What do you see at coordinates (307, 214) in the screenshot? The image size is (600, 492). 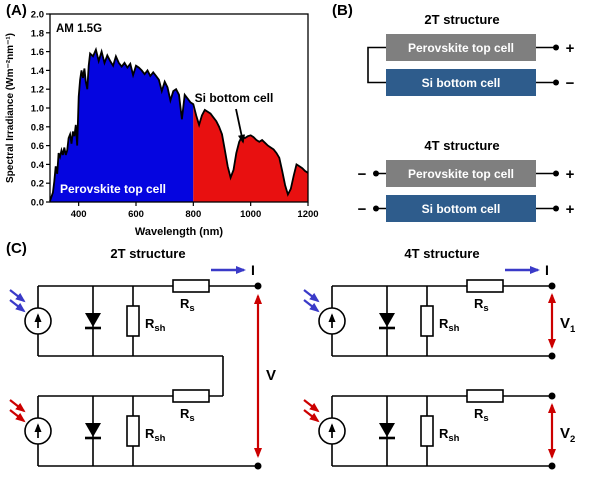 I see `svg-text: 1200` at bounding box center [307, 214].